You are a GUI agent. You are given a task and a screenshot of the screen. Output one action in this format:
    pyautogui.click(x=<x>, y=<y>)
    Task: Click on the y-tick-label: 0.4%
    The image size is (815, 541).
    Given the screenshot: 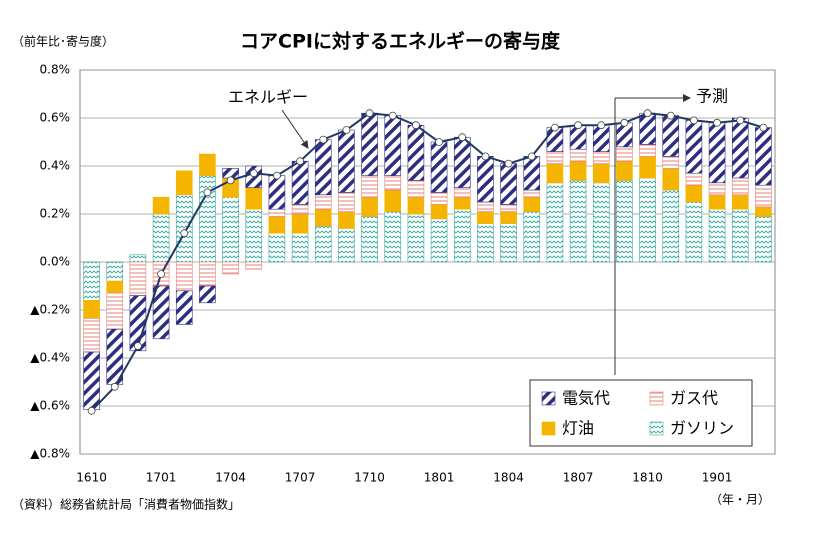 What is the action you would take?
    pyautogui.click(x=55, y=166)
    